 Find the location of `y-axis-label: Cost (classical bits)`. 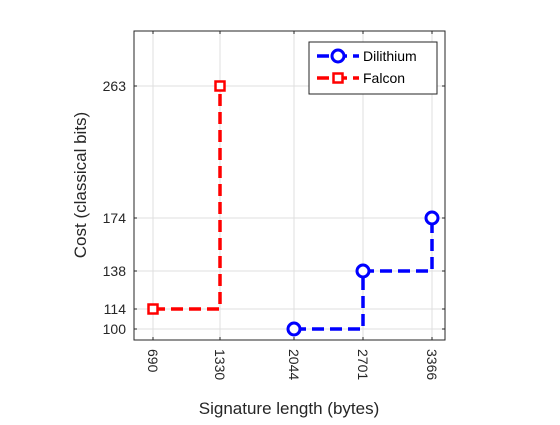

y-axis-label: Cost (classical bits) is located at coordinates (80, 185).